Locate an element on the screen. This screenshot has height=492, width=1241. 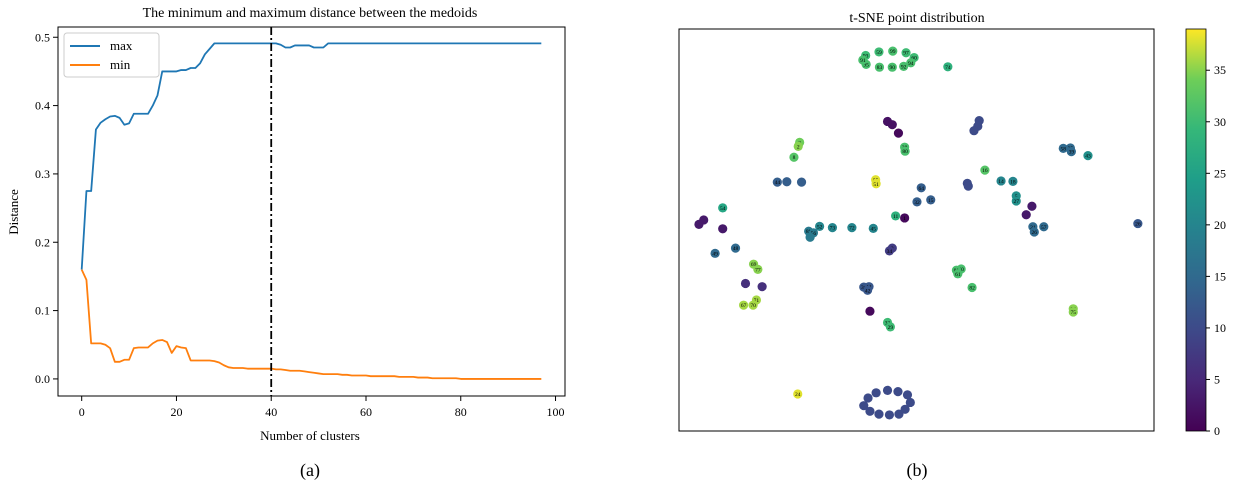
line-chart-y-ticks: 0.0 0.1 0.2 0.3 0.4 0.5 is located at coordinates (46, 208).